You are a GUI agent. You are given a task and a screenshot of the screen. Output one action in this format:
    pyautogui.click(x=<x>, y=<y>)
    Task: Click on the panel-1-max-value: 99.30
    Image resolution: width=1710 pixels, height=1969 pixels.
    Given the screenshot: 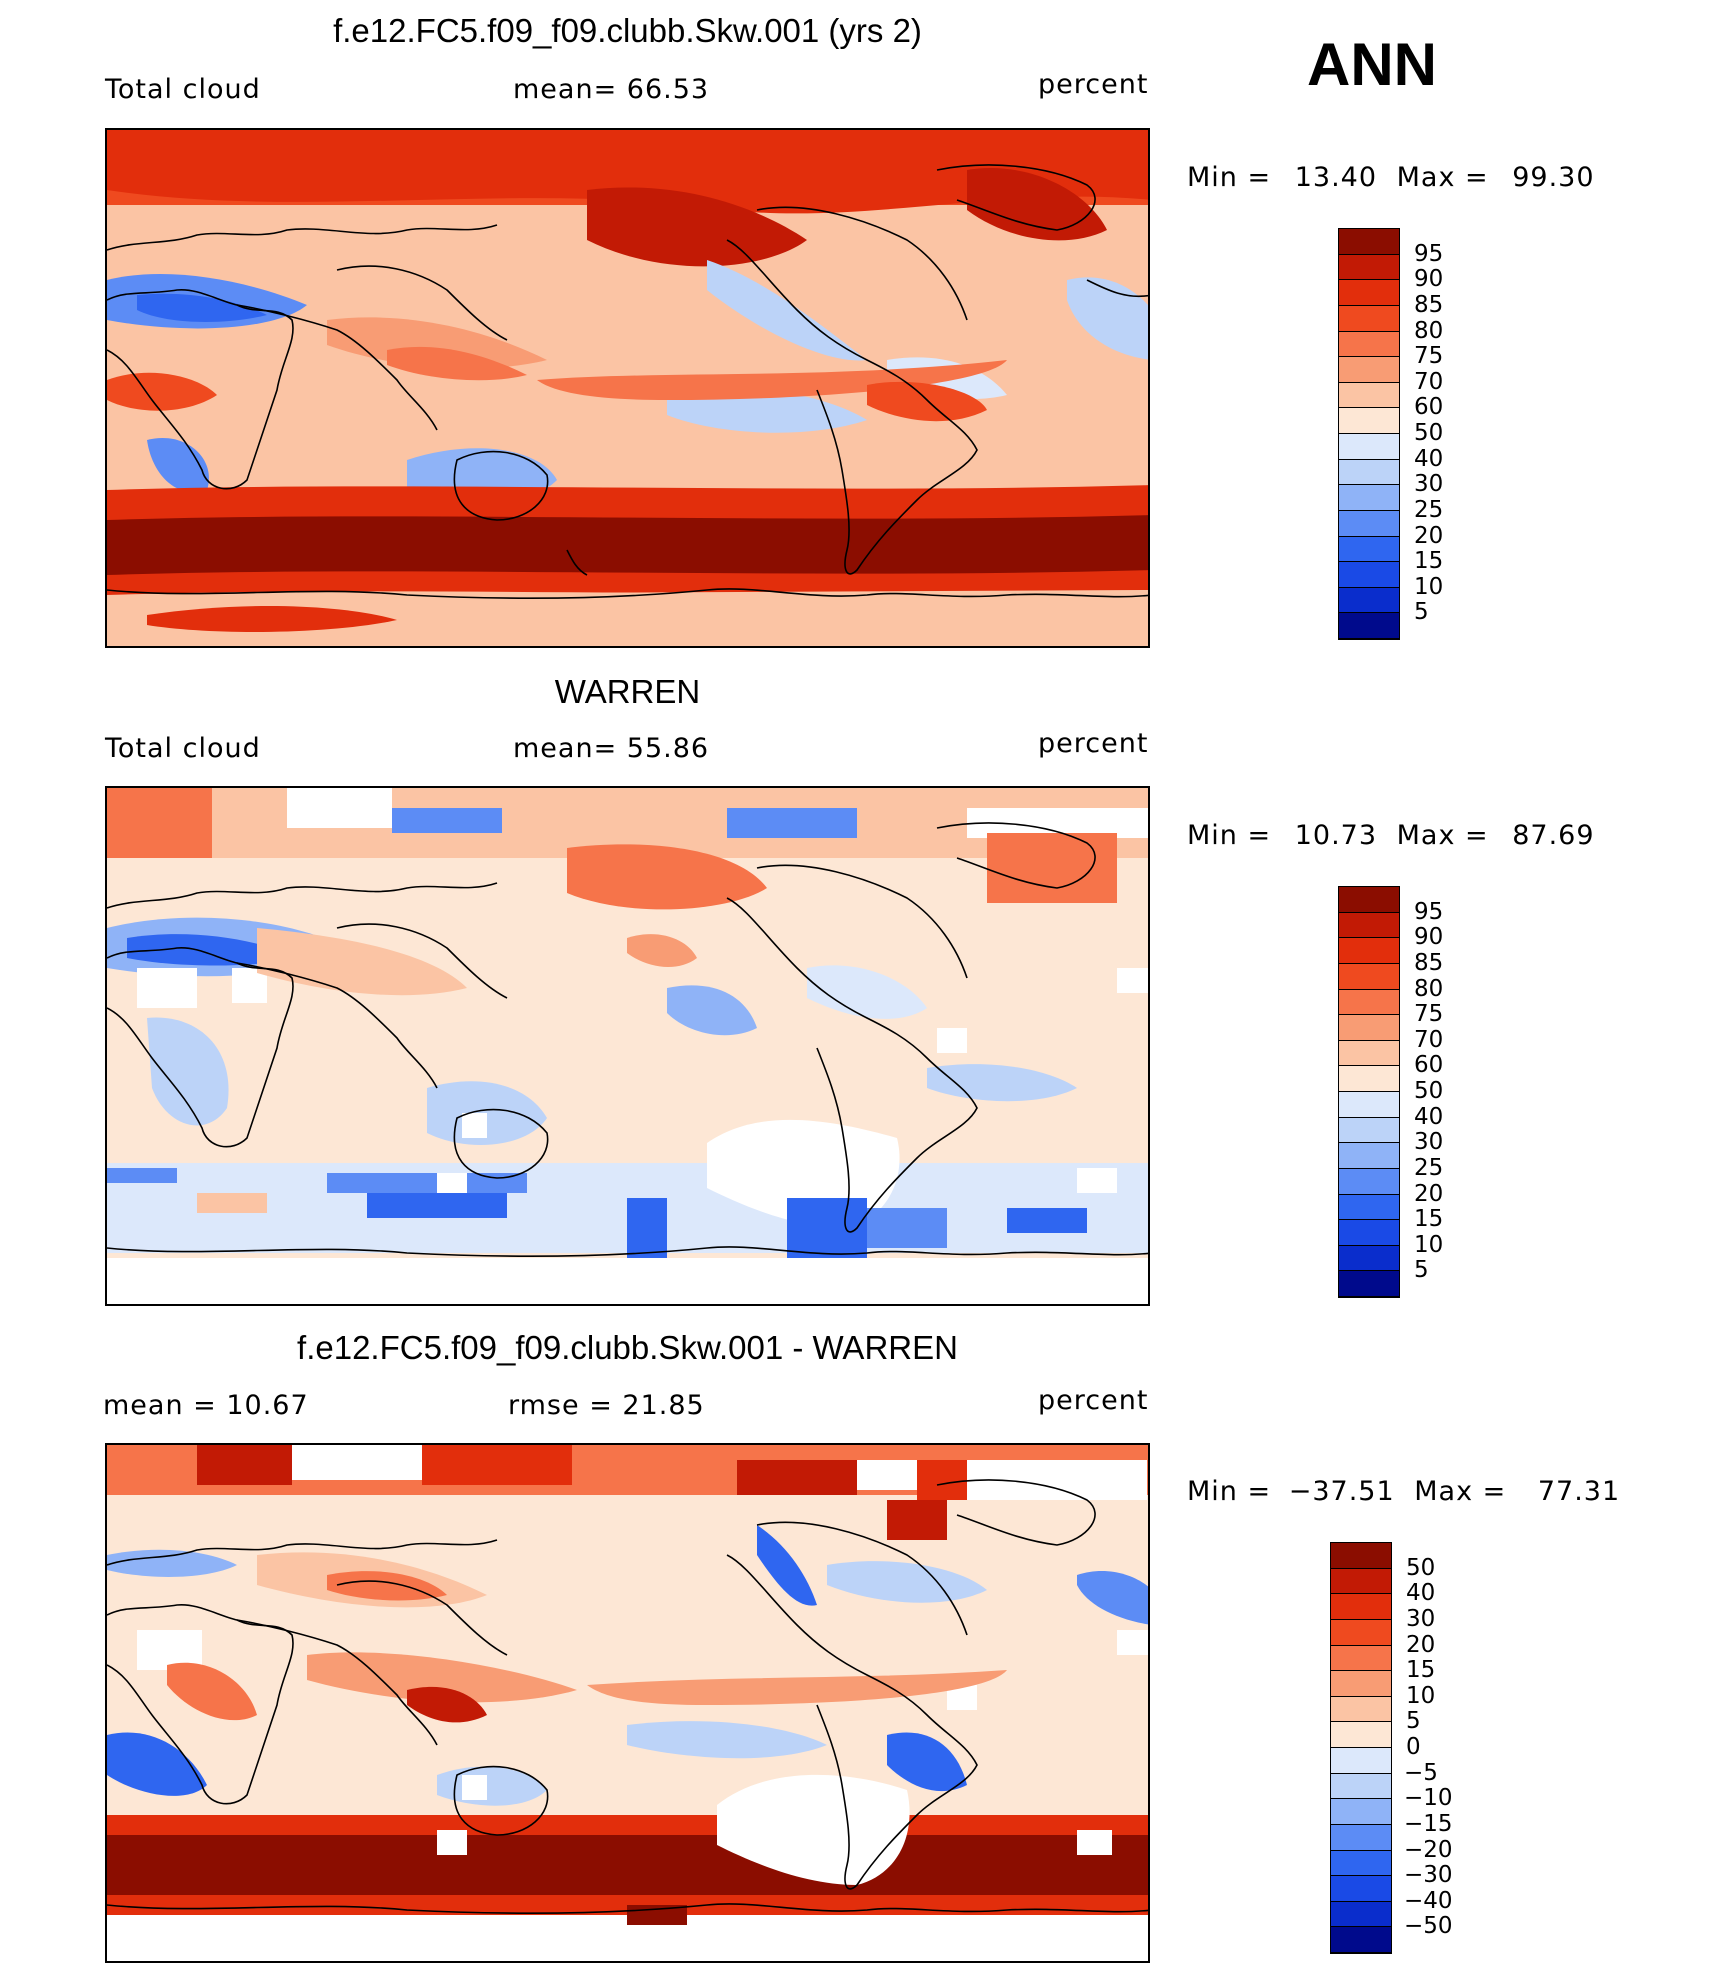 What is the action you would take?
    pyautogui.click(x=1553, y=177)
    